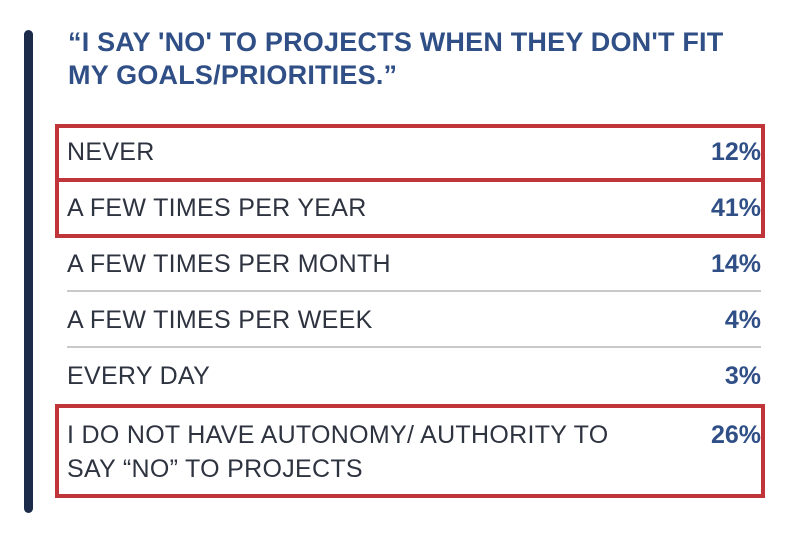 The width and height of the screenshot is (800, 539). What do you see at coordinates (410, 376) in the screenshot?
I see `row-every-day: EVERY DAY 3%` at bounding box center [410, 376].